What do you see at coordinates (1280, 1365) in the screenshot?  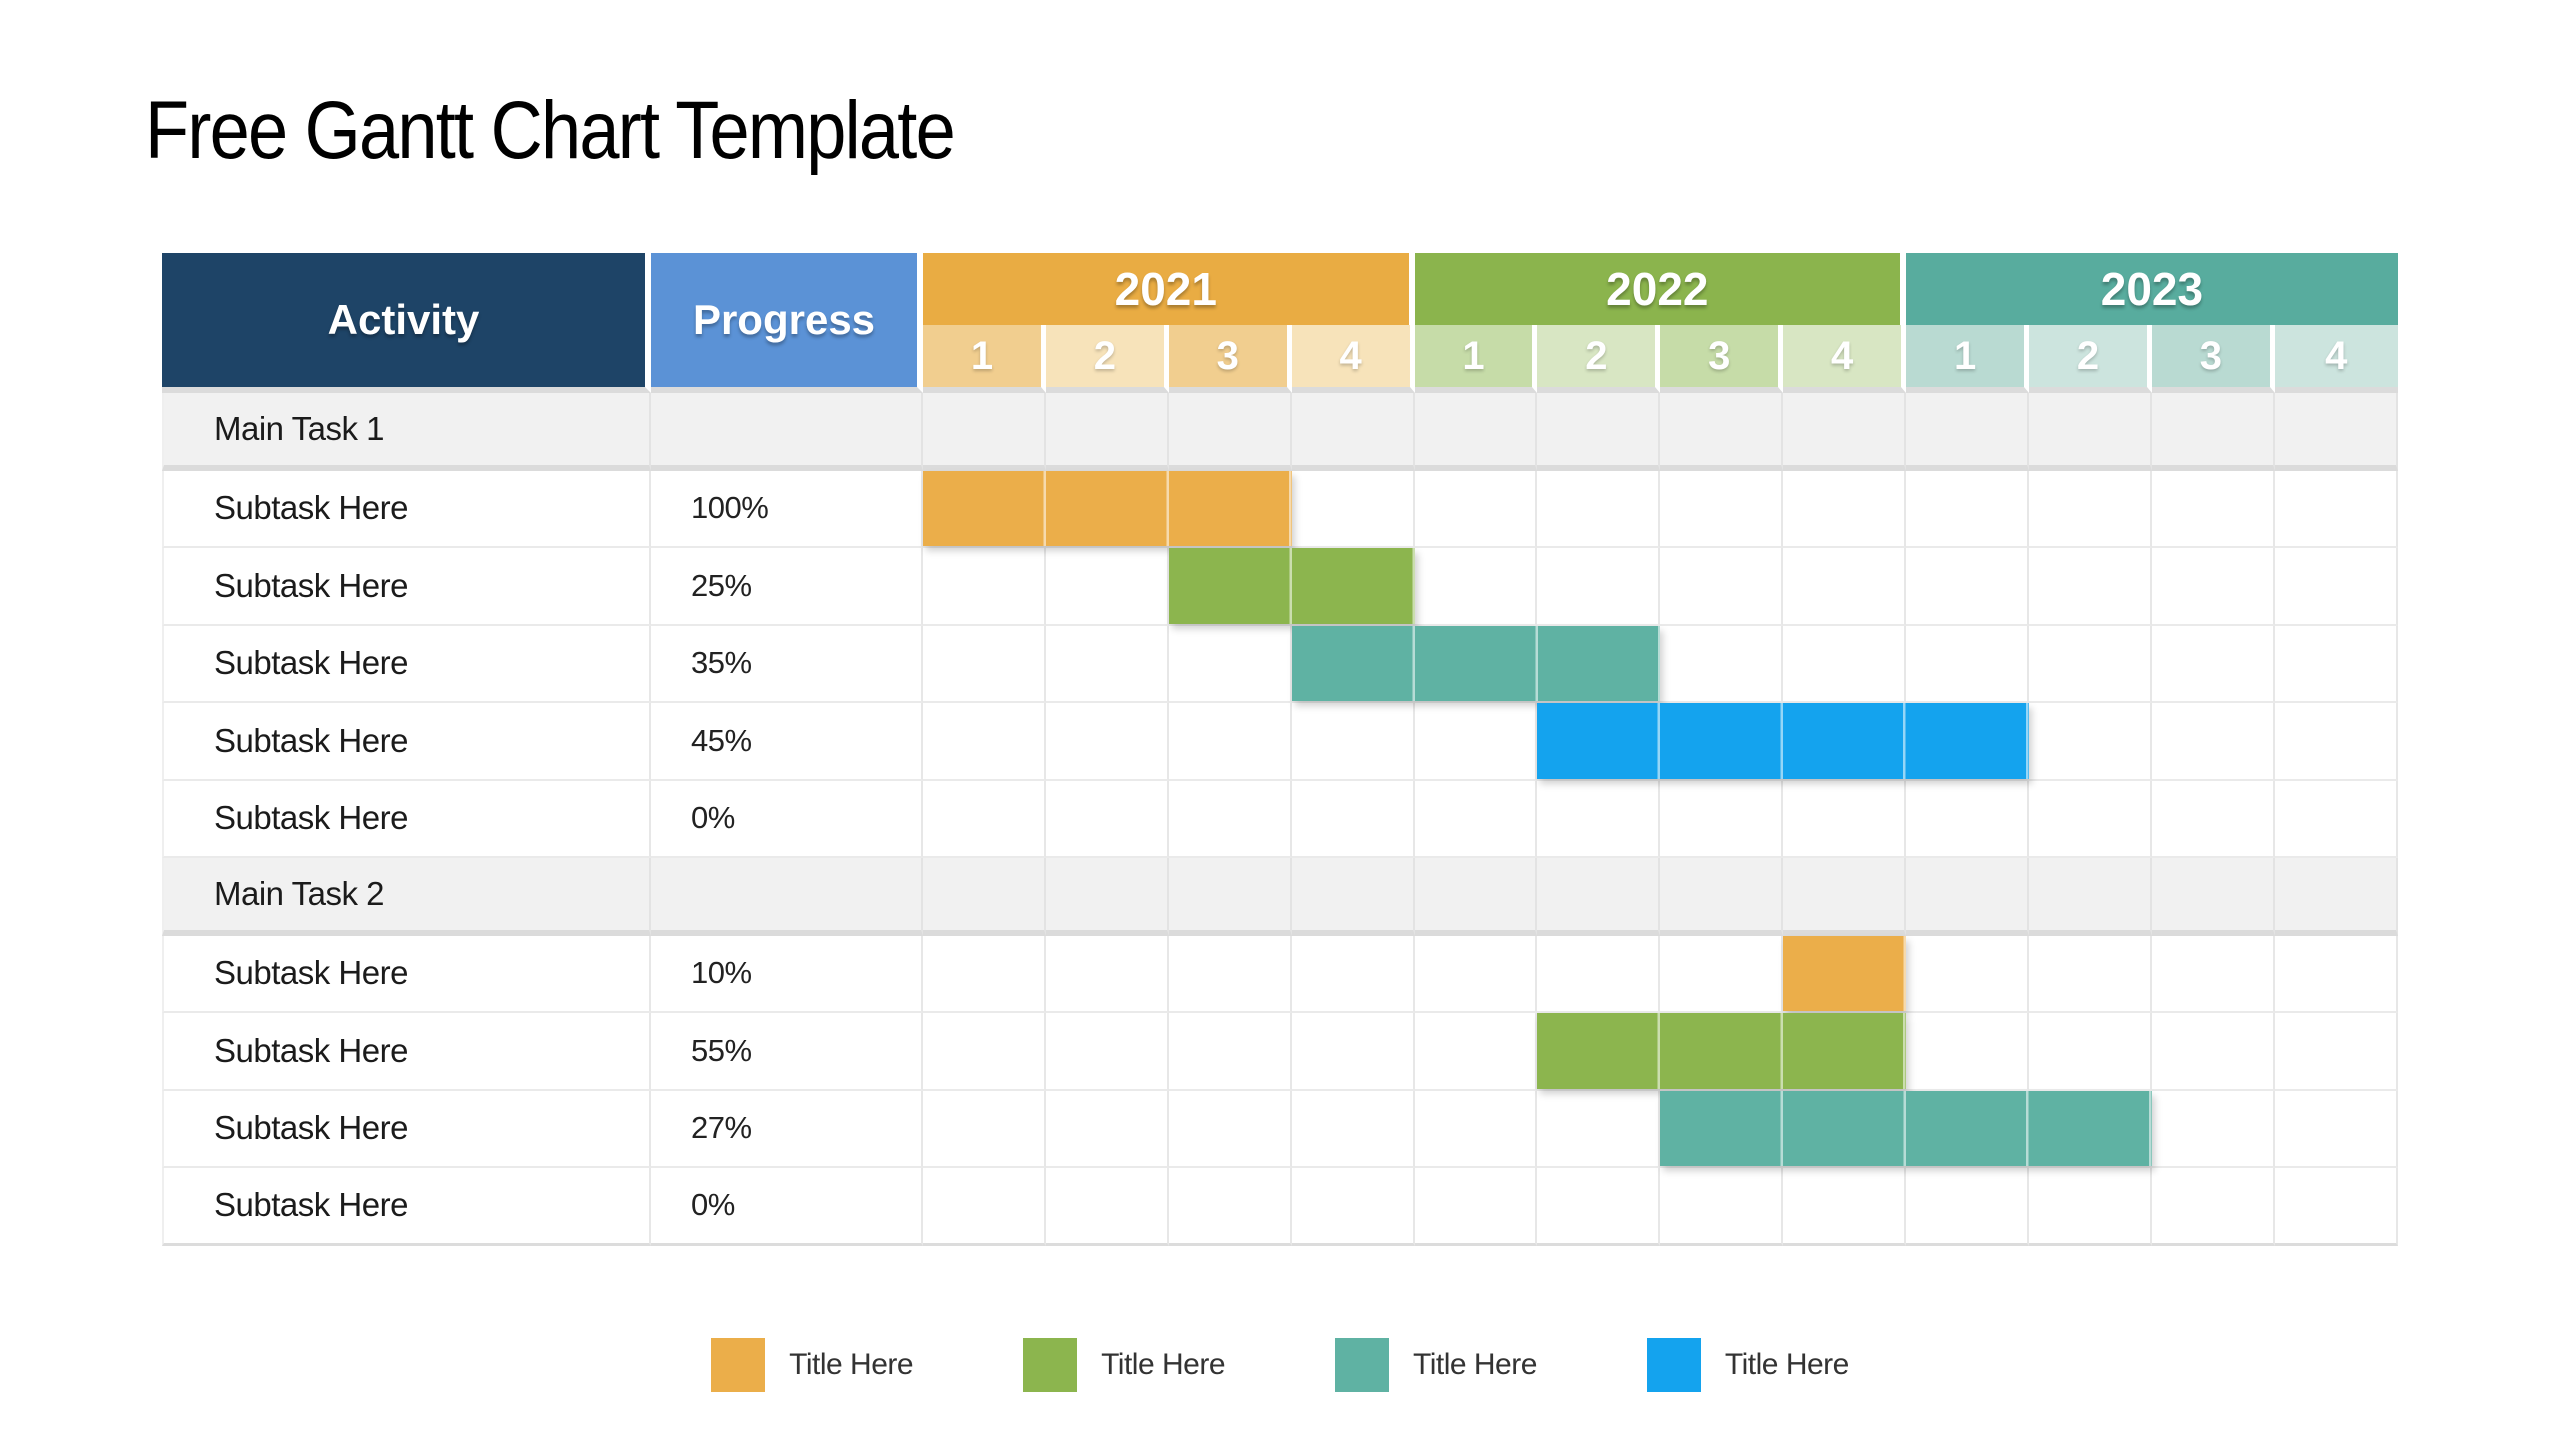 I see `legend: Title Here Title Here Title Here Title Here` at bounding box center [1280, 1365].